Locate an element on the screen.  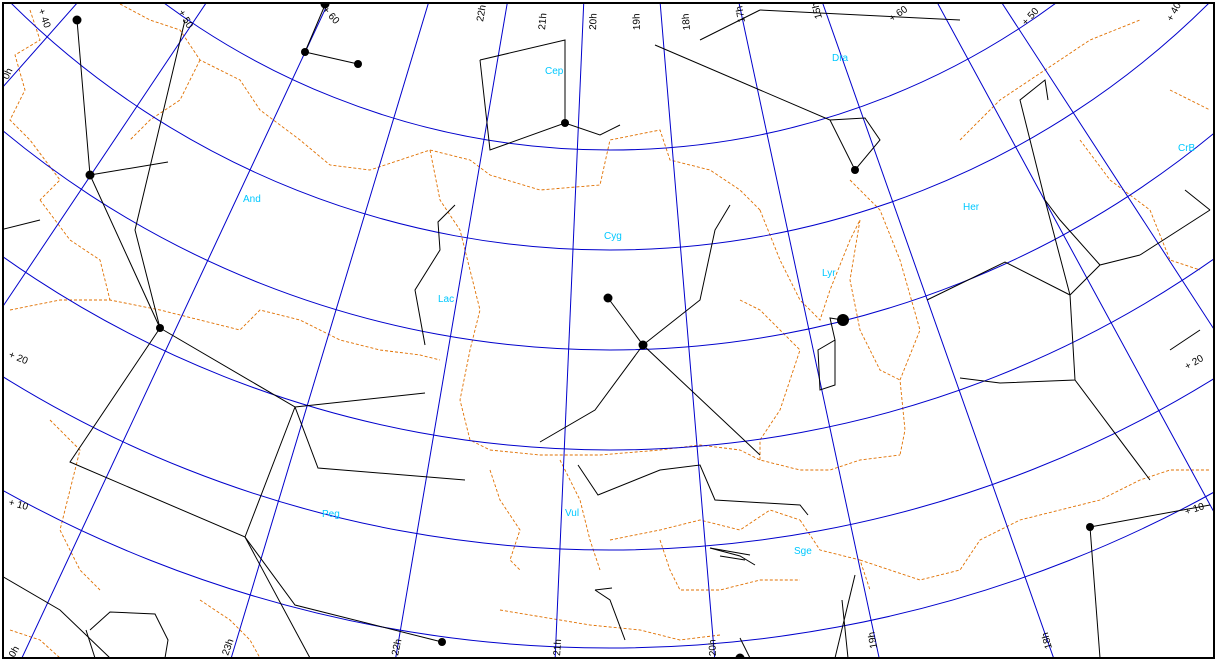
label-crb: CrB is located at coordinates (1187, 148).